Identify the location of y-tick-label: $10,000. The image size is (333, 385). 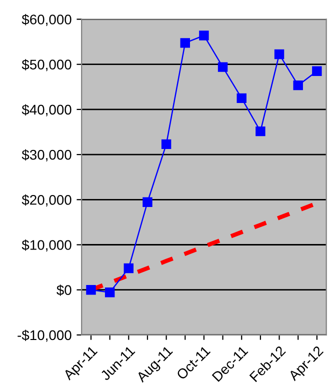
(47, 246).